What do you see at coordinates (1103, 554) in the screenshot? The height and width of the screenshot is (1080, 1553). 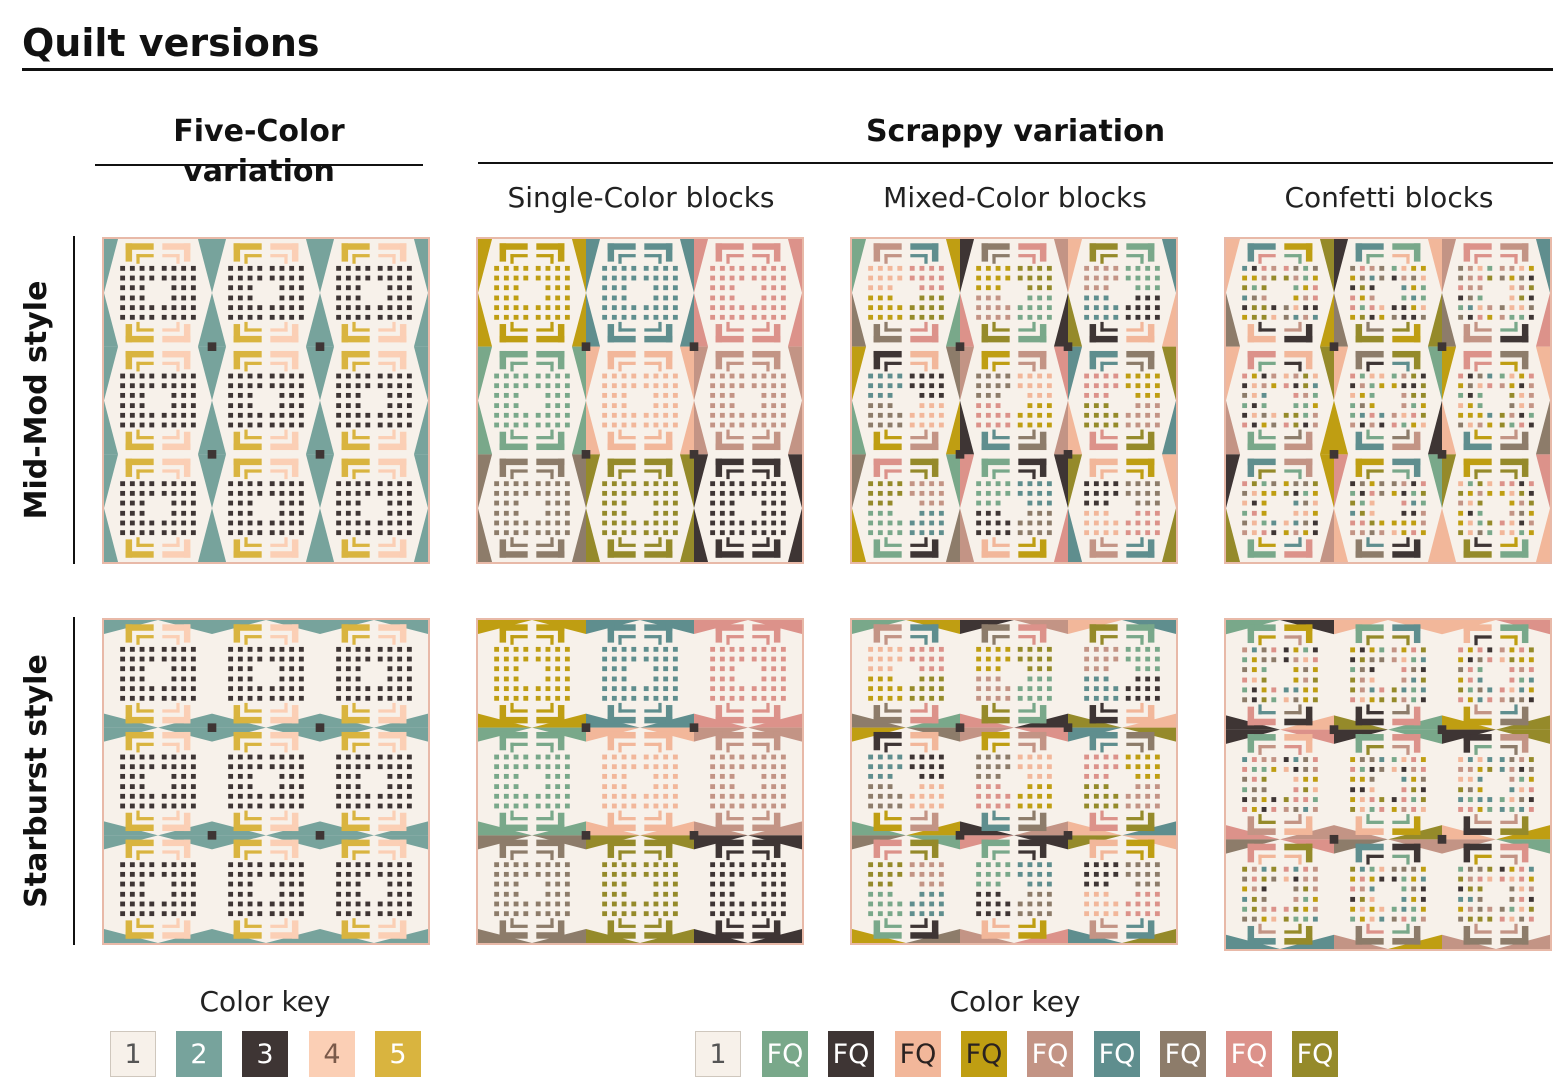 I see `block-34-bar-outer-h` at bounding box center [1103, 554].